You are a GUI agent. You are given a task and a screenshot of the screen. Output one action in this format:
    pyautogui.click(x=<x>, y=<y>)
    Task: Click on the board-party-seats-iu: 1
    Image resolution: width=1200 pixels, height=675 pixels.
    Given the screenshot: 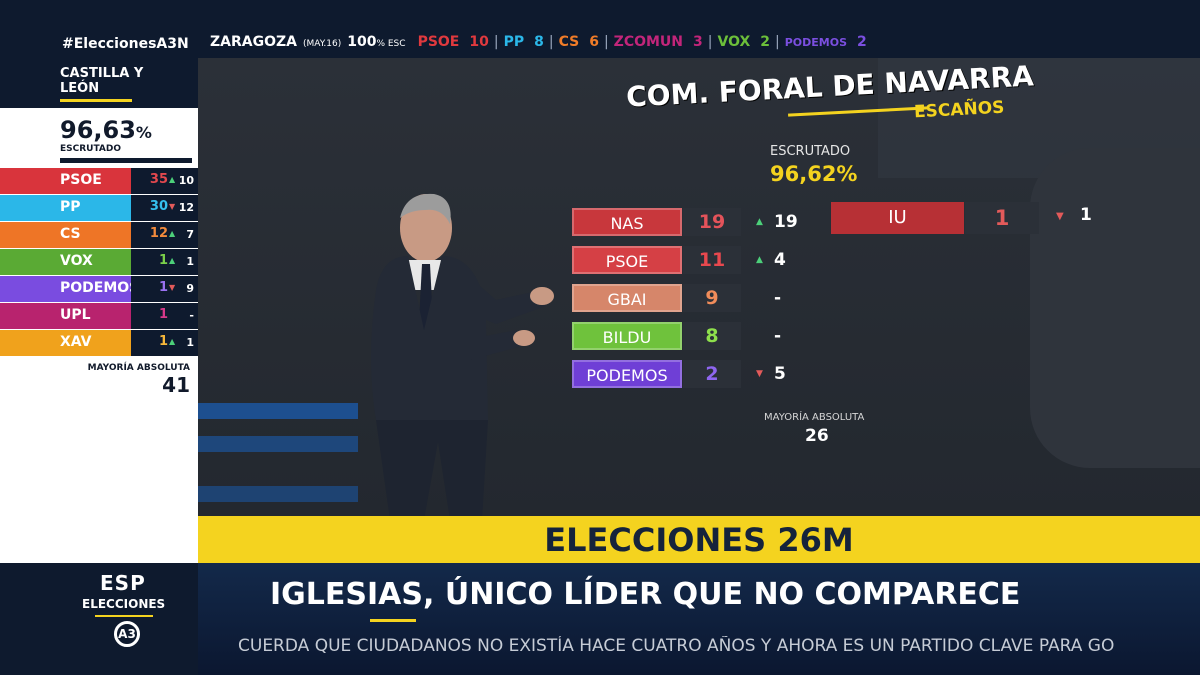 What is the action you would take?
    pyautogui.click(x=1002, y=218)
    